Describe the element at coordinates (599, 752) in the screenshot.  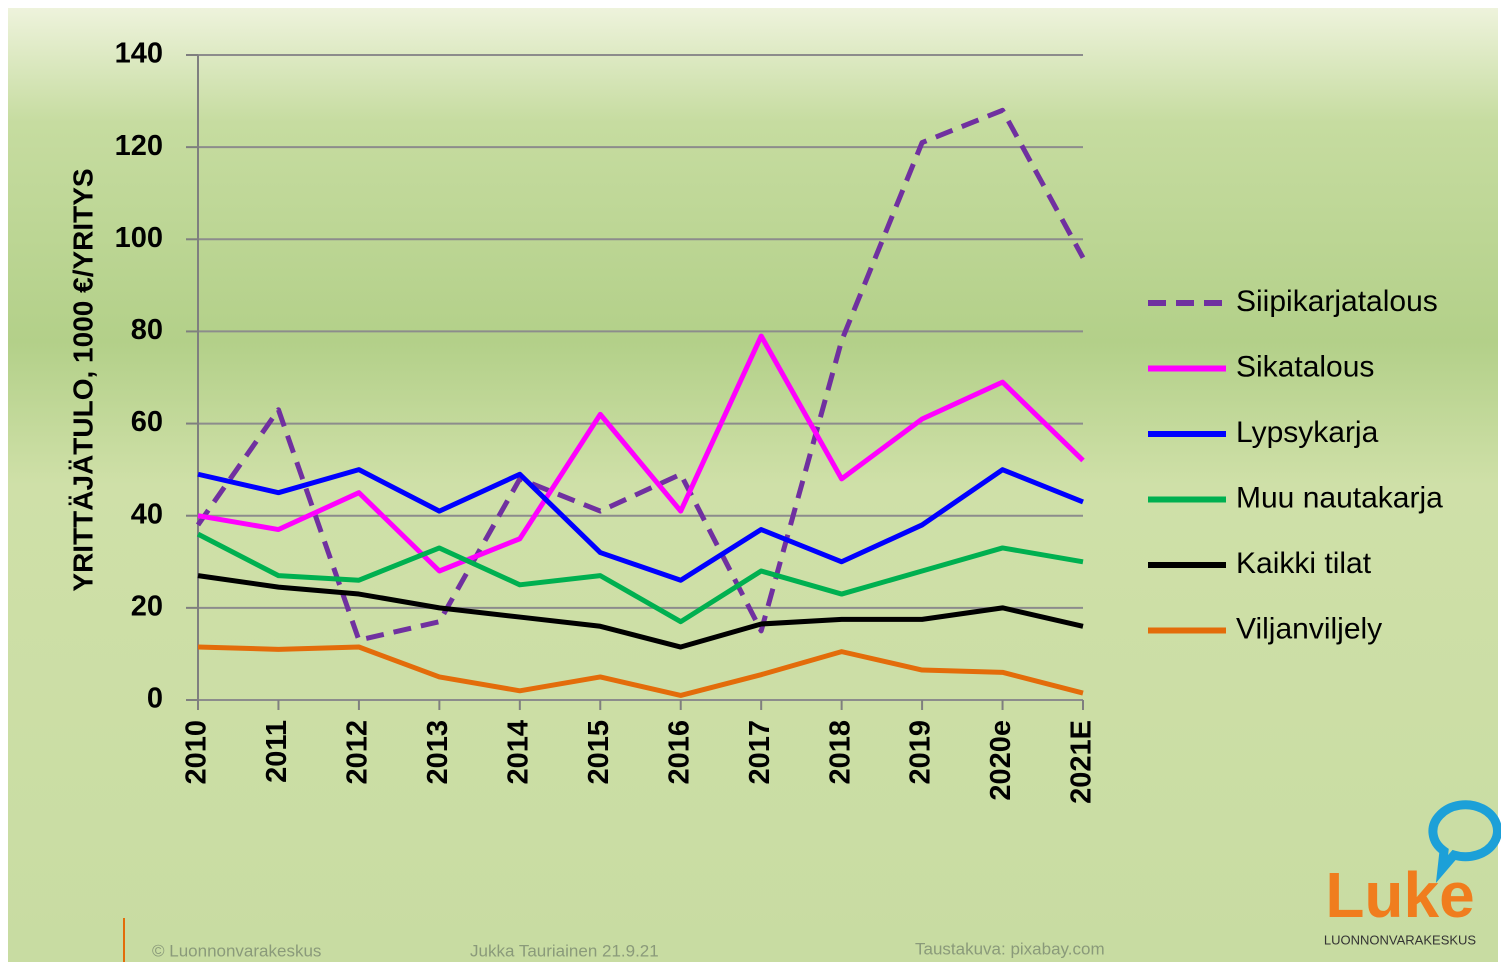
I see `x-tick-label: 2015` at that location.